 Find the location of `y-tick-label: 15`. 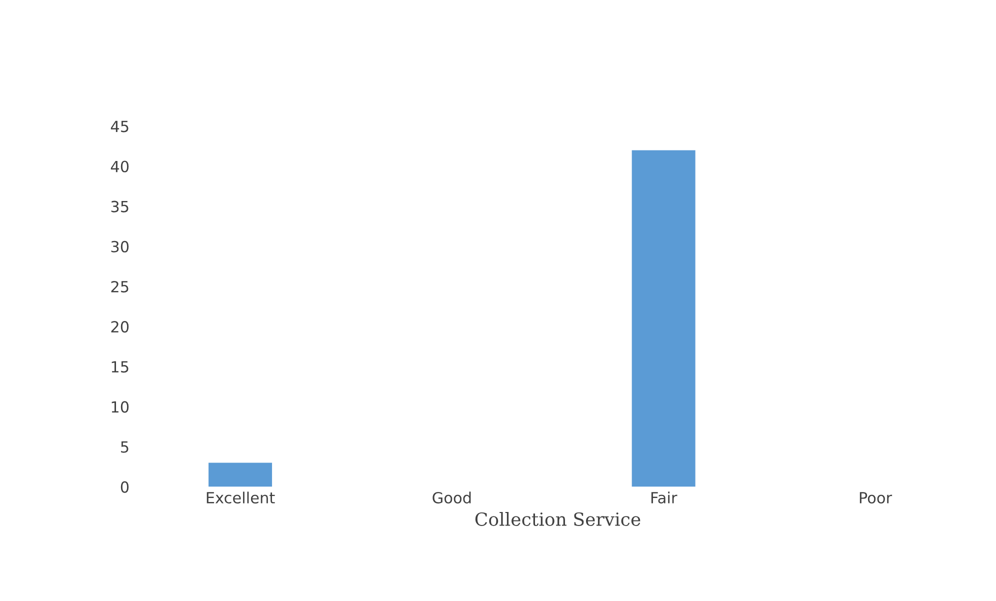

y-tick-label: 15 is located at coordinates (120, 367).